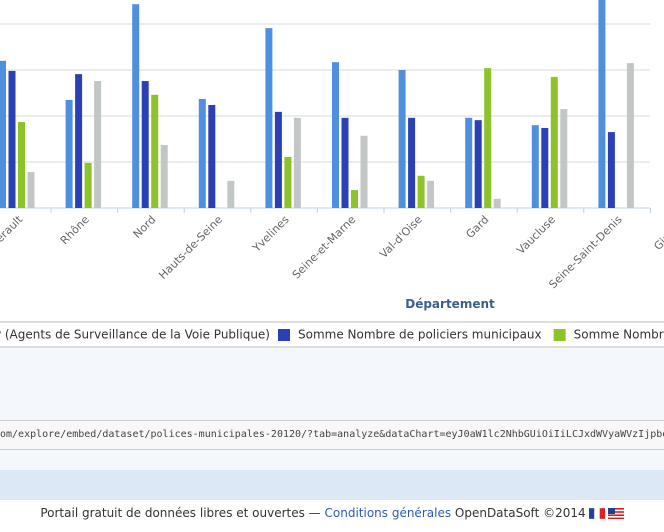 Image resolution: width=664 pixels, height=532 pixels. What do you see at coordinates (450, 304) in the screenshot?
I see `x-axis-title: Département` at bounding box center [450, 304].